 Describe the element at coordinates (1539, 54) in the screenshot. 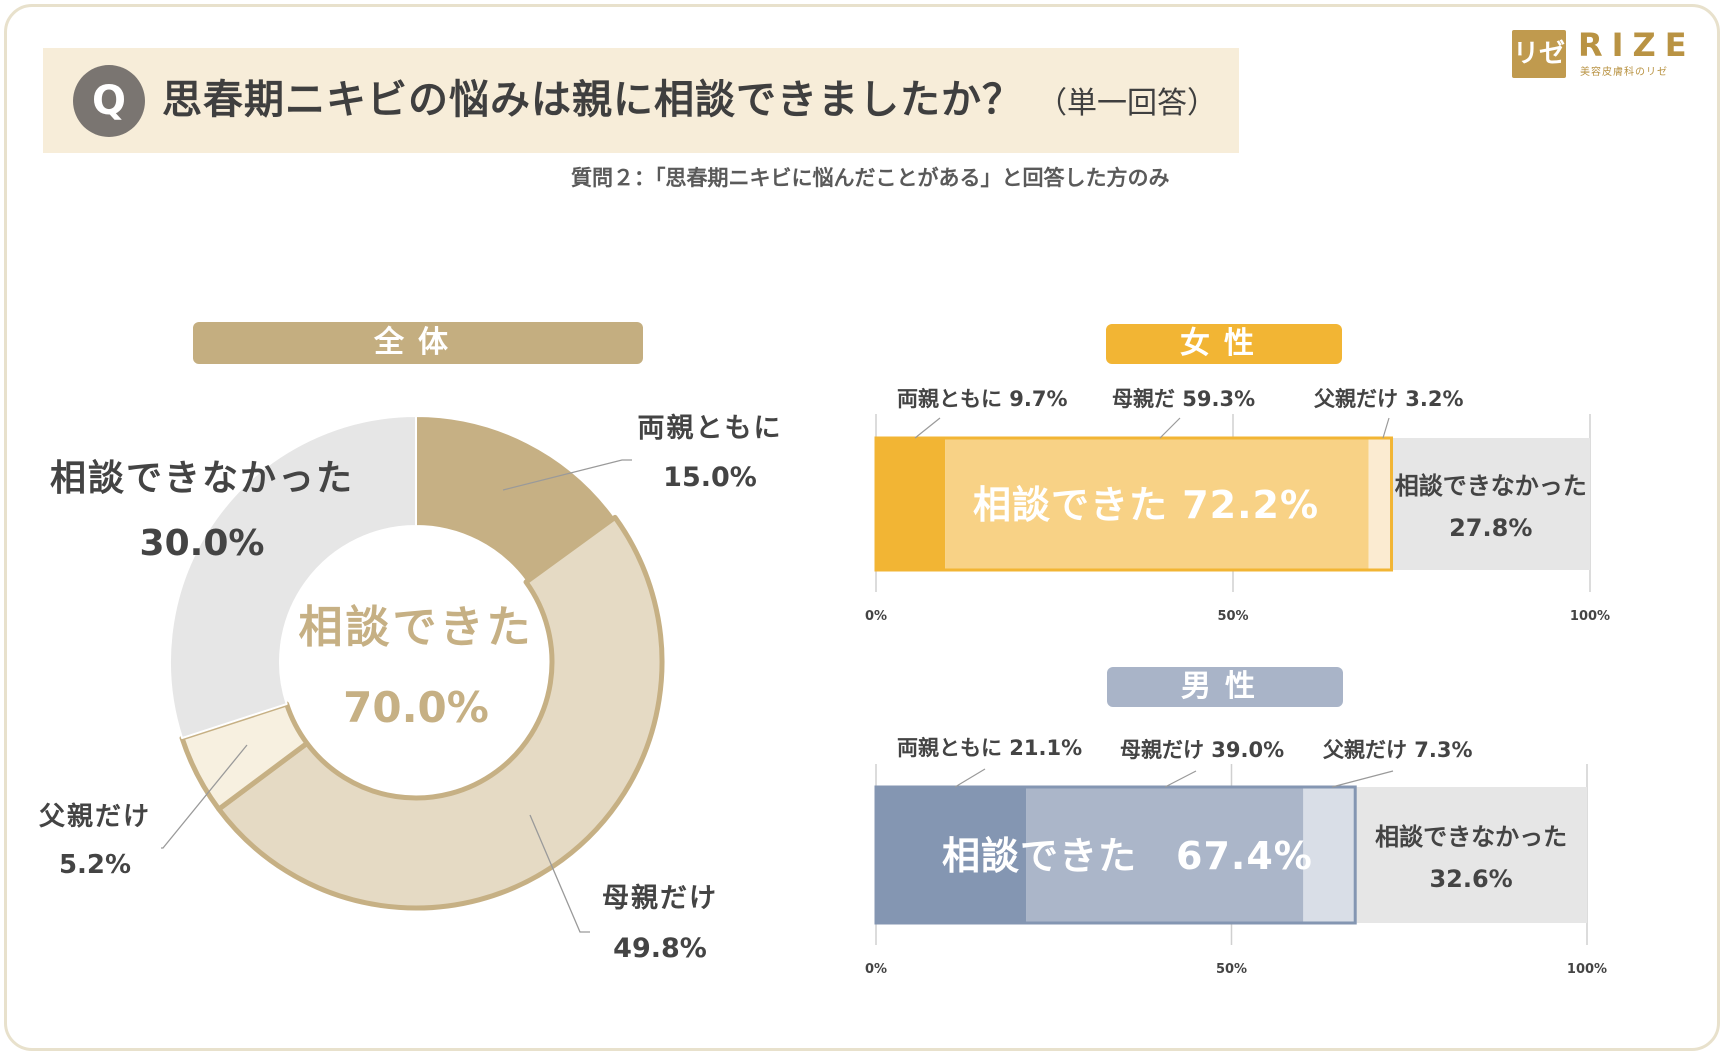

I see `logo-mark: リゼ` at that location.